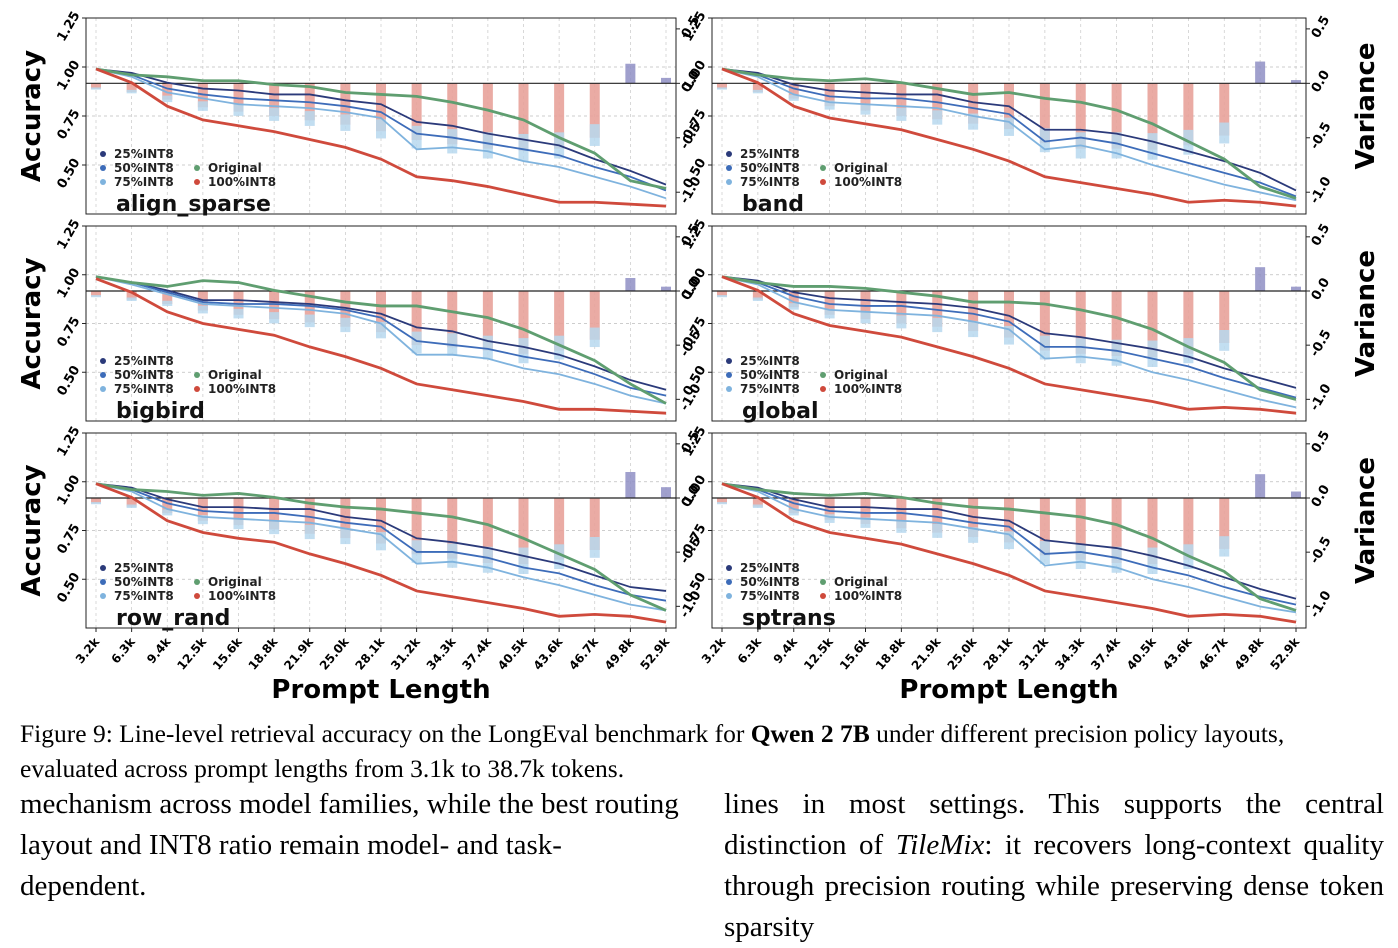 This screenshot has height=948, width=1398. What do you see at coordinates (32, 323) in the screenshot?
I see `ylabel-accuracy: Accuracy` at bounding box center [32, 323].